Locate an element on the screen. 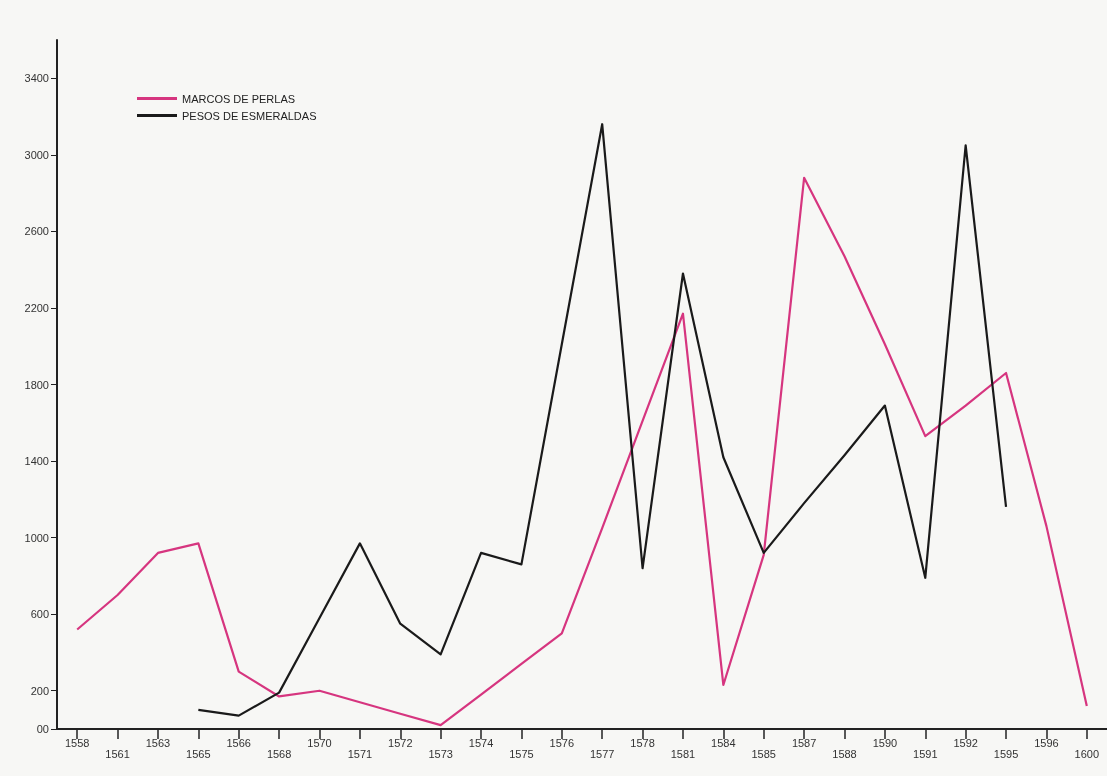 This screenshot has width=1107, height=776. x-tick-label: 1575 is located at coordinates (521, 753).